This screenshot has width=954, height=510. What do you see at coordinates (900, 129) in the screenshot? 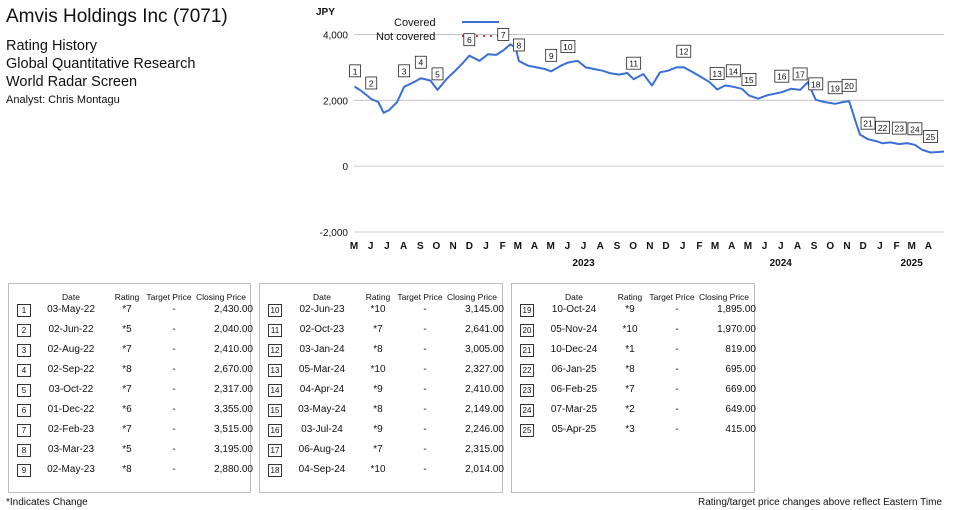
I see `rating-marker-label: 23` at bounding box center [900, 129].